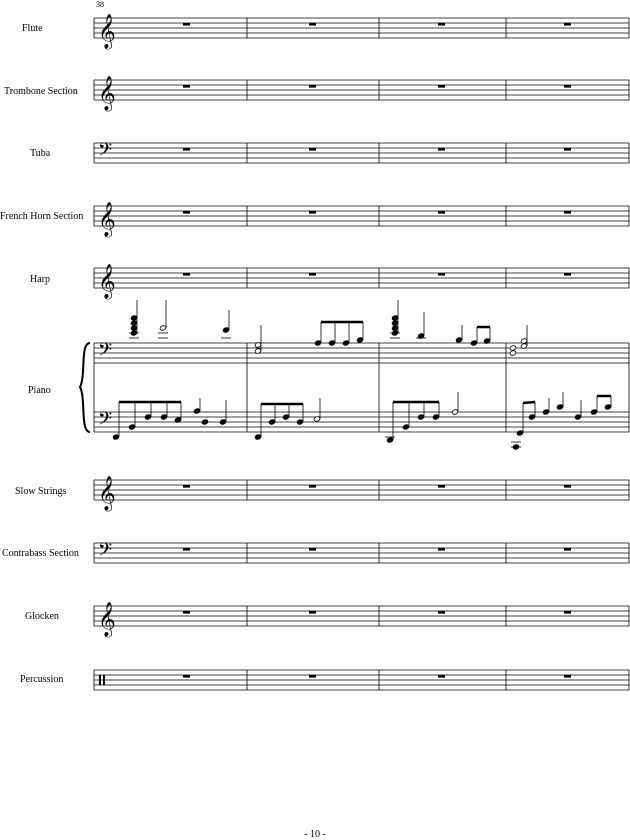  Describe the element at coordinates (42, 679) in the screenshot. I see `instrument-label-percussion: Percussion` at that location.